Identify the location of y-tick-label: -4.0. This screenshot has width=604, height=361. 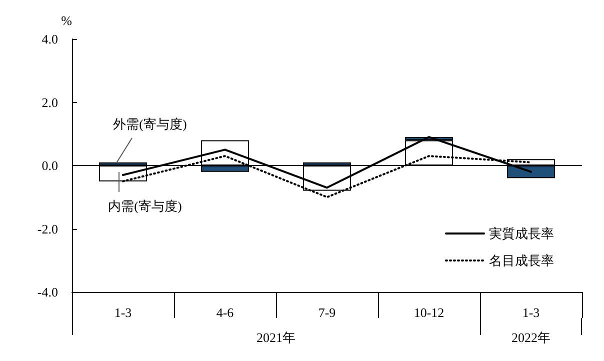
(47, 292).